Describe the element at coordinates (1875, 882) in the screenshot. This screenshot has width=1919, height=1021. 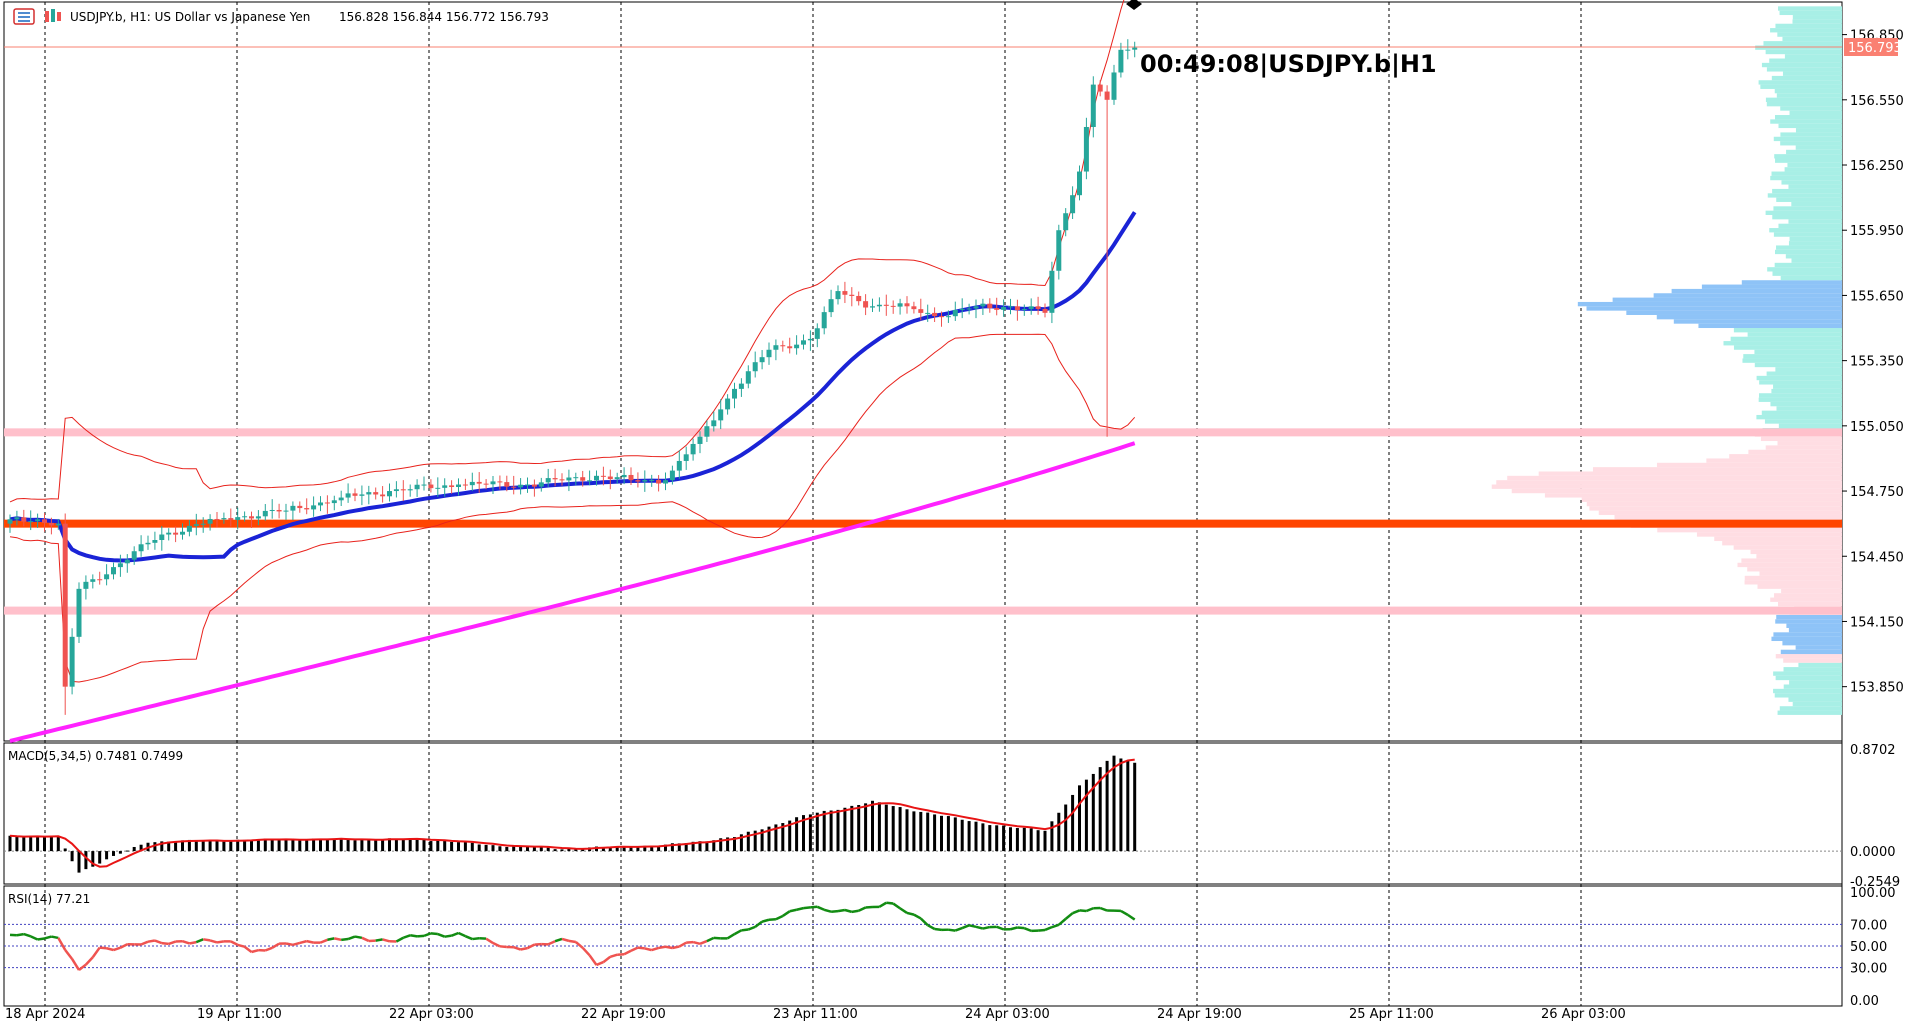
I see `macd-tick-label: -0.2549` at that location.